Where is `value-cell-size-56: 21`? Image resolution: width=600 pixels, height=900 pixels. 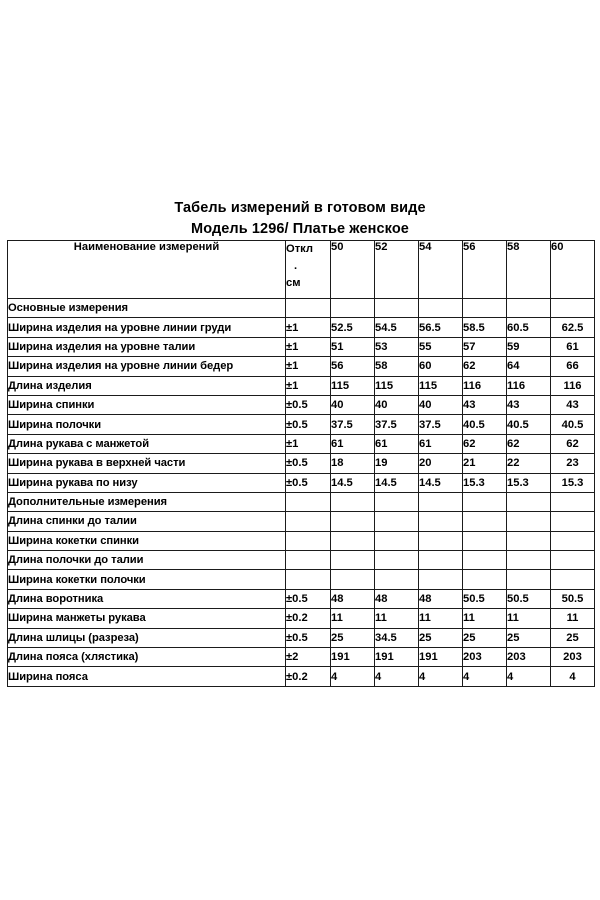
value-cell-size-56: 21 is located at coordinates (484, 463).